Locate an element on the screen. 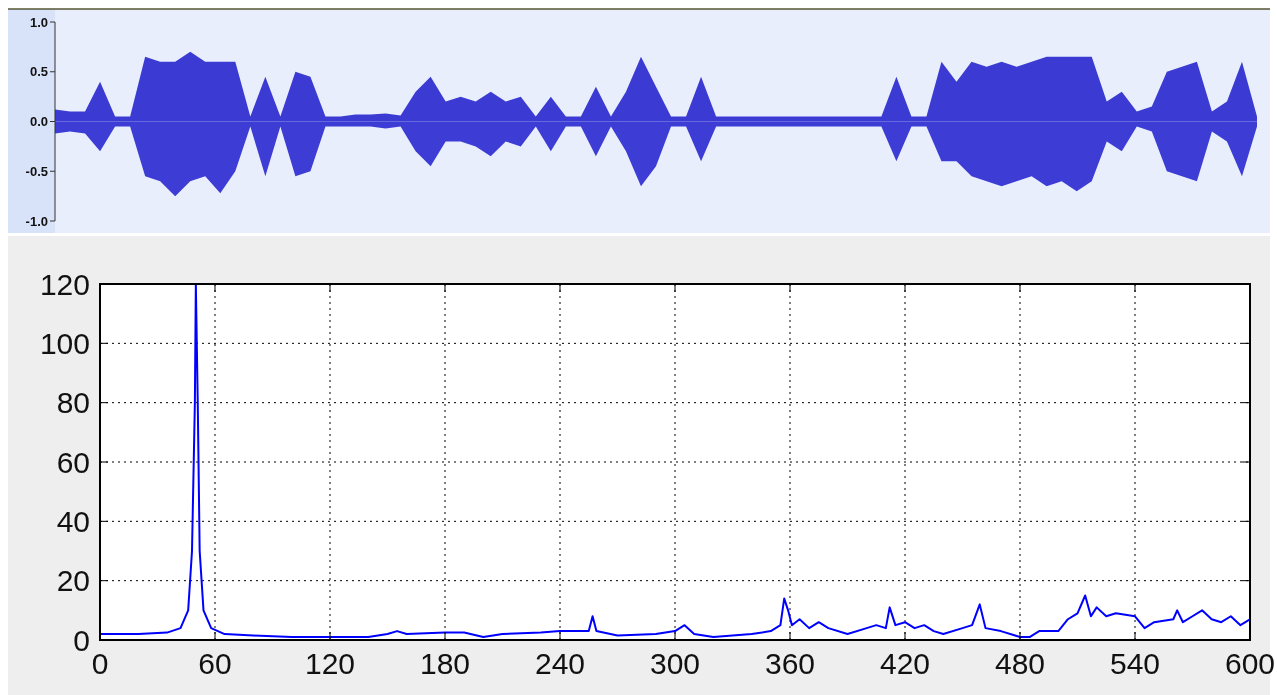 This screenshot has height=695, width=1277. x-tick-label: 540 is located at coordinates (1135, 663).